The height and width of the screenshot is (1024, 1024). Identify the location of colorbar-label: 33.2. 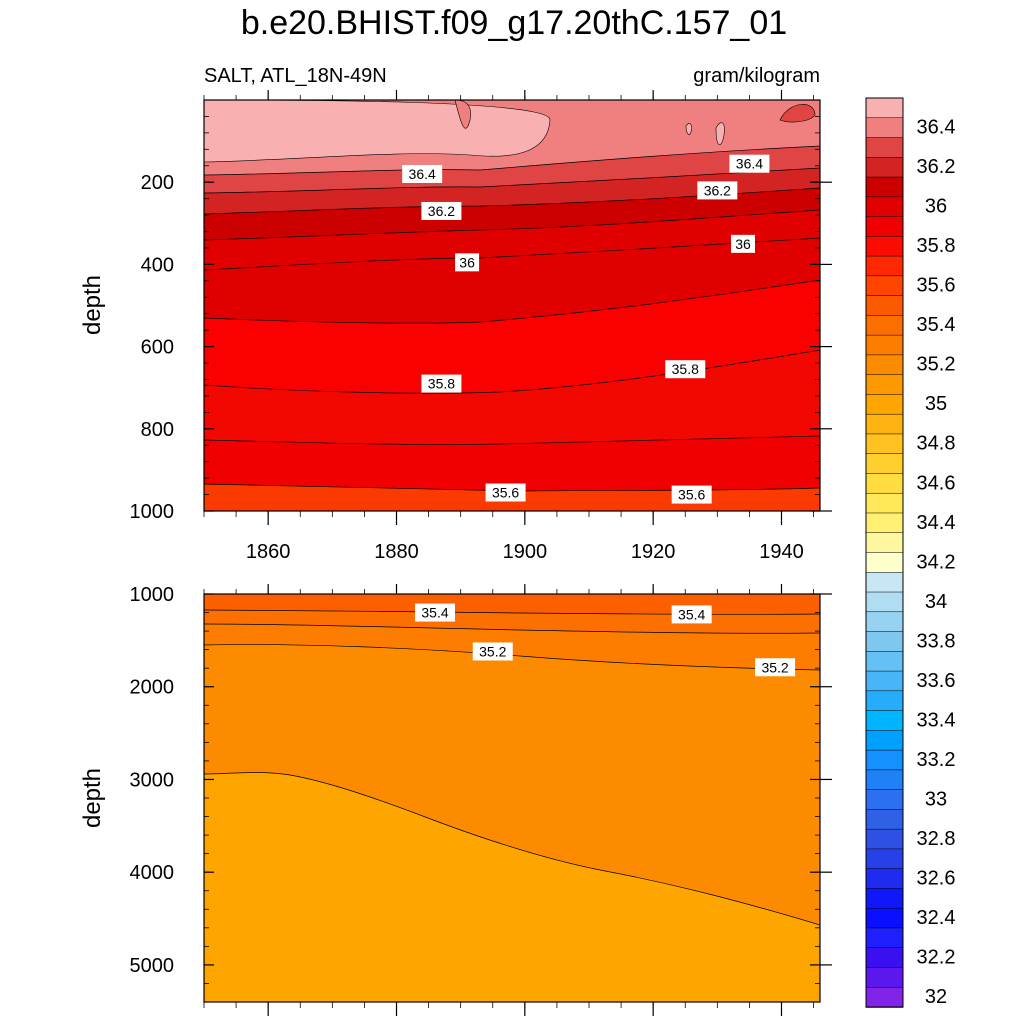
(936, 760).